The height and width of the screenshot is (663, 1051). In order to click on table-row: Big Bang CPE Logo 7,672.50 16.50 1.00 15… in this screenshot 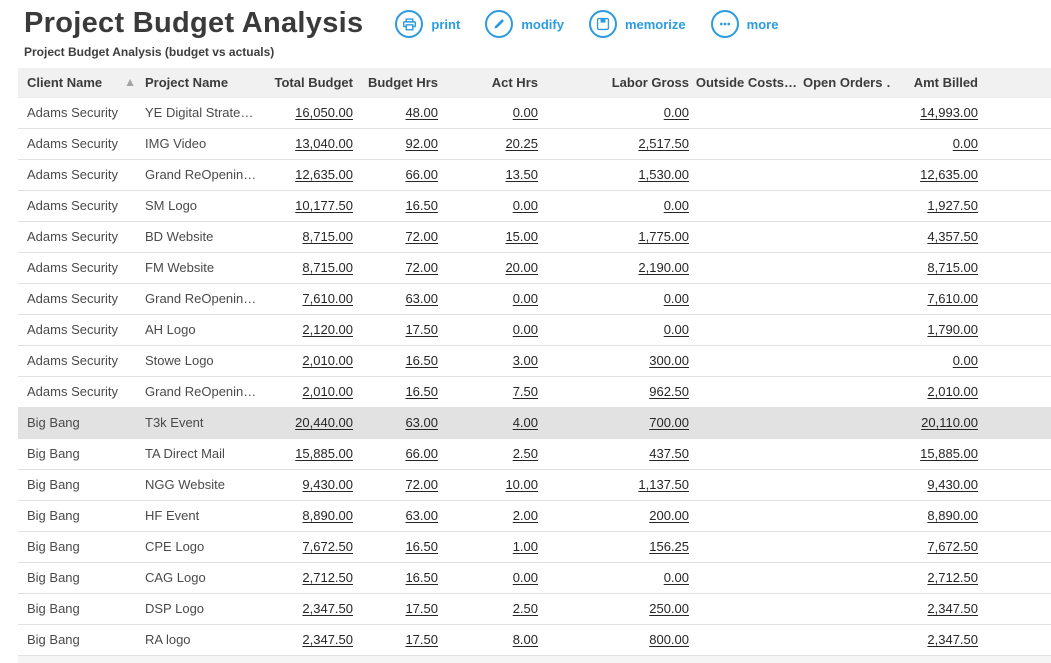, I will do `click(534, 547)`.